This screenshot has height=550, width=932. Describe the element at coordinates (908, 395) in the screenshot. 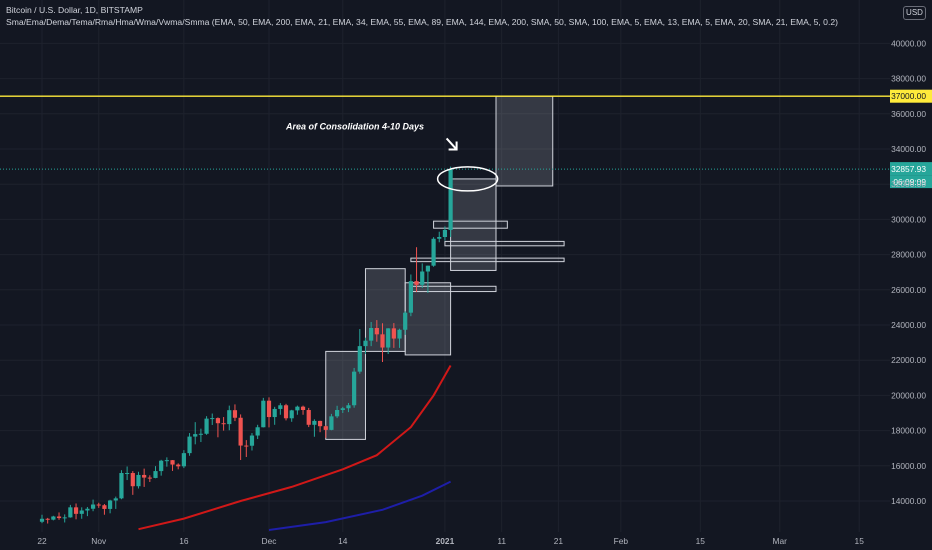

I see `y-tick-label: 20000.00` at that location.